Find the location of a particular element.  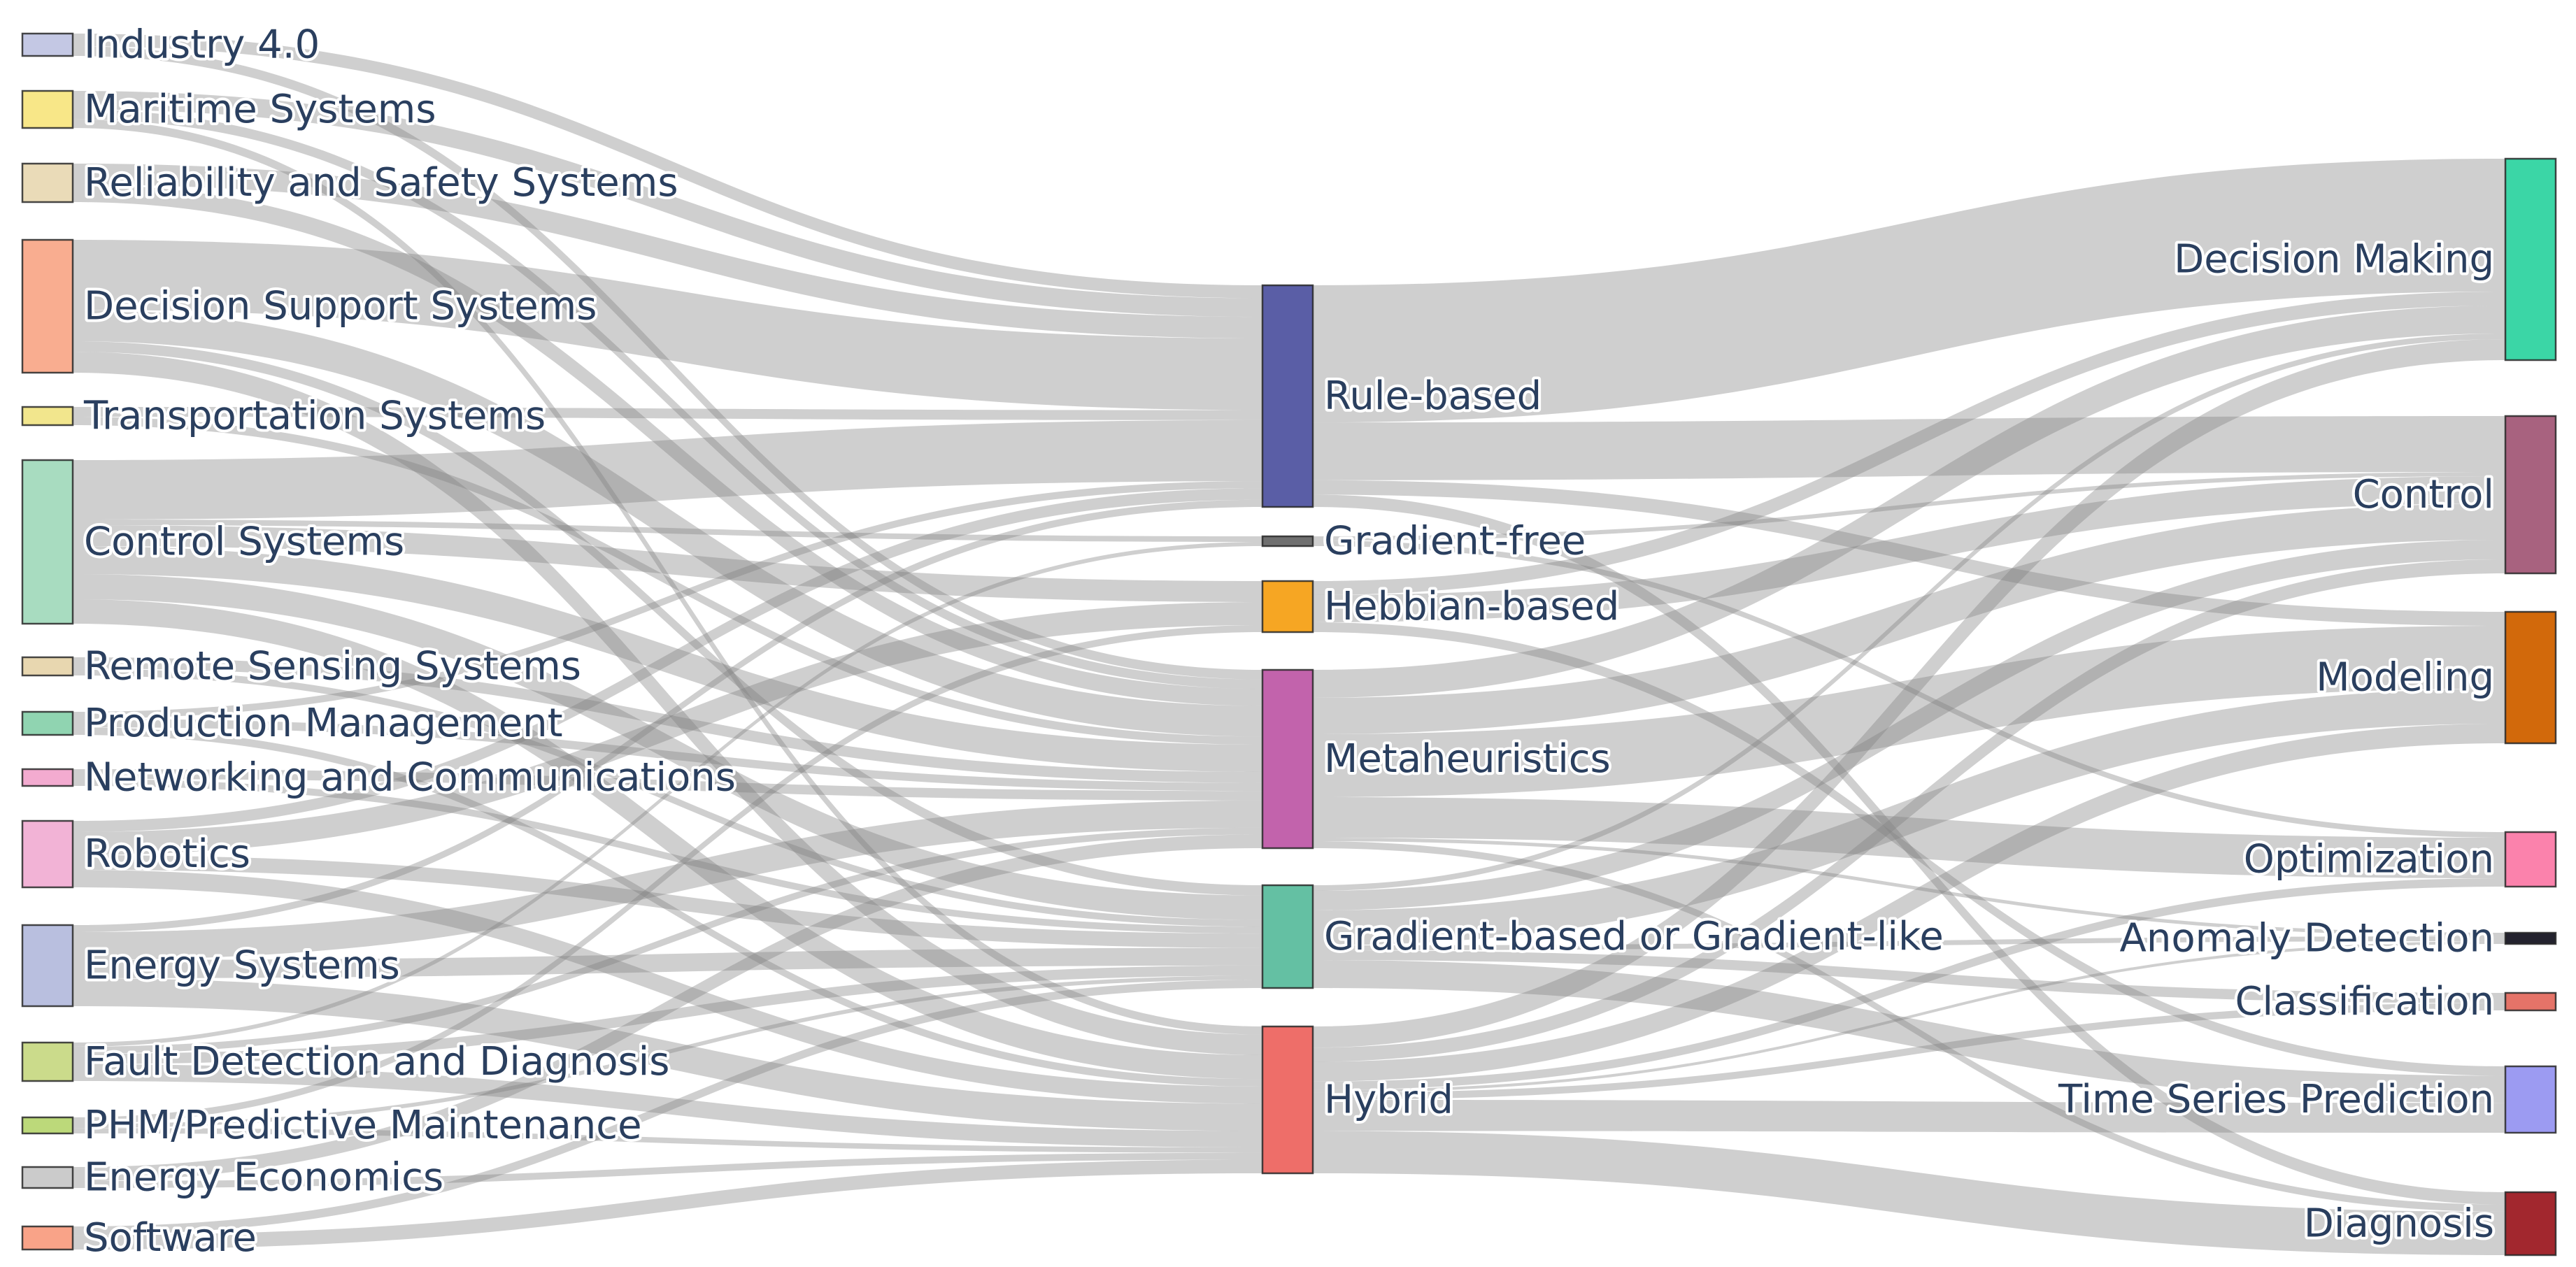

sankey-link-hebbian-decision_making is located at coordinates (1909, 443).